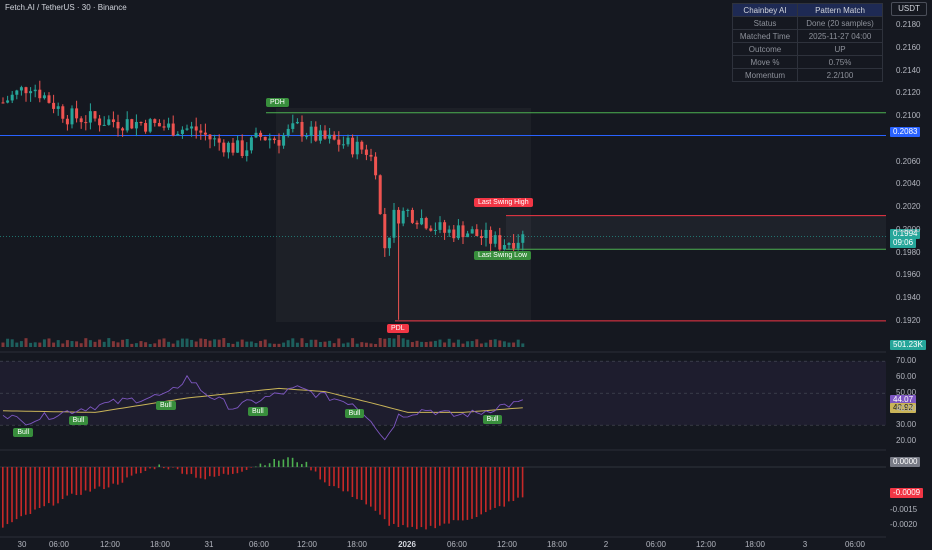 The height and width of the screenshot is (550, 932). Describe the element at coordinates (110, 544) in the screenshot. I see `time-axis-tick: 12:00` at that location.